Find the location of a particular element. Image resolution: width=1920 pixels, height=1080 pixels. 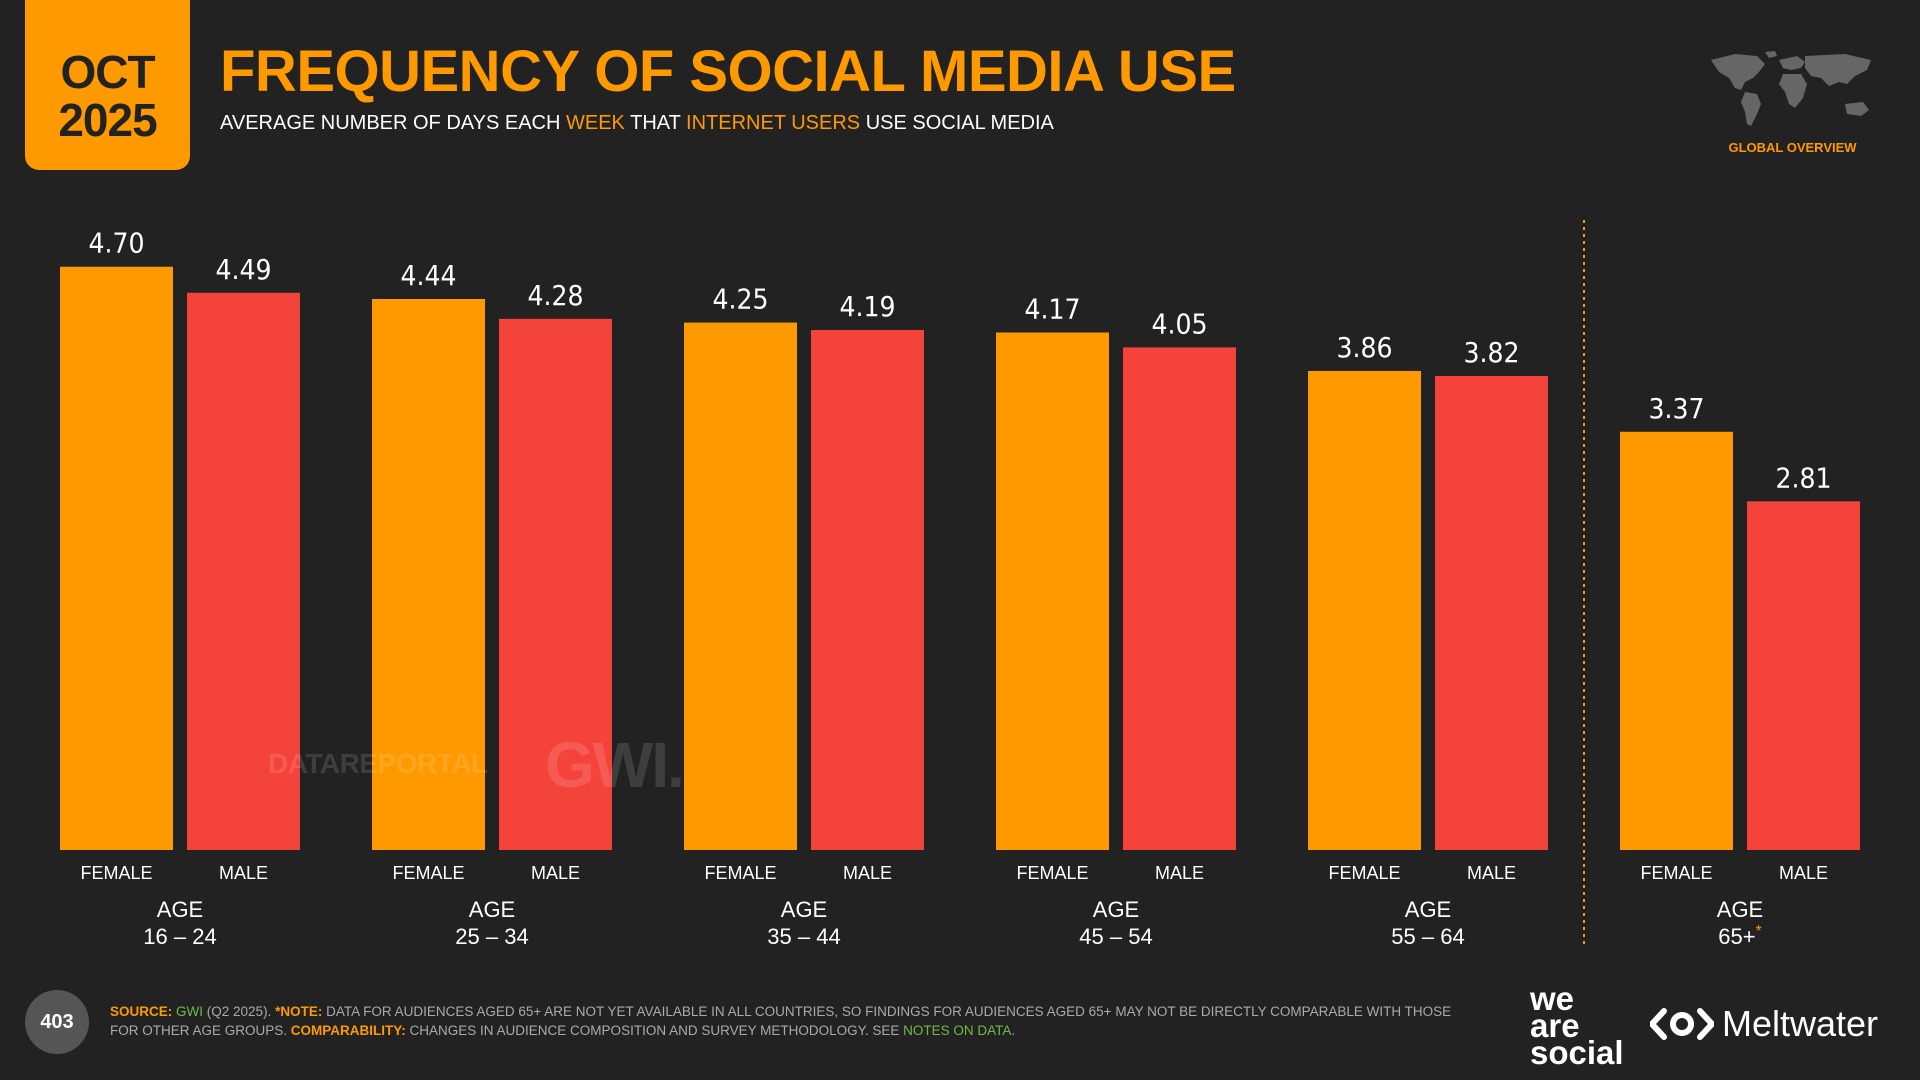

value-label-male-3: 4.19 is located at coordinates (867, 306).